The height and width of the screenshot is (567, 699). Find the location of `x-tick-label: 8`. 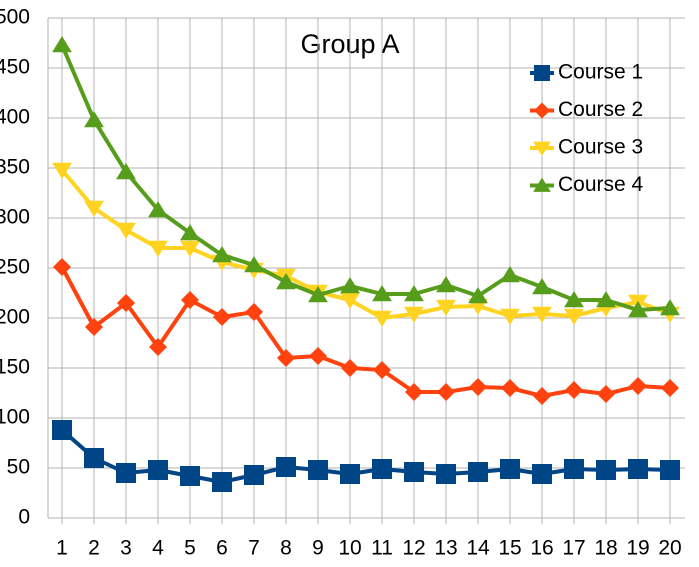

x-tick-label: 8 is located at coordinates (286, 548).